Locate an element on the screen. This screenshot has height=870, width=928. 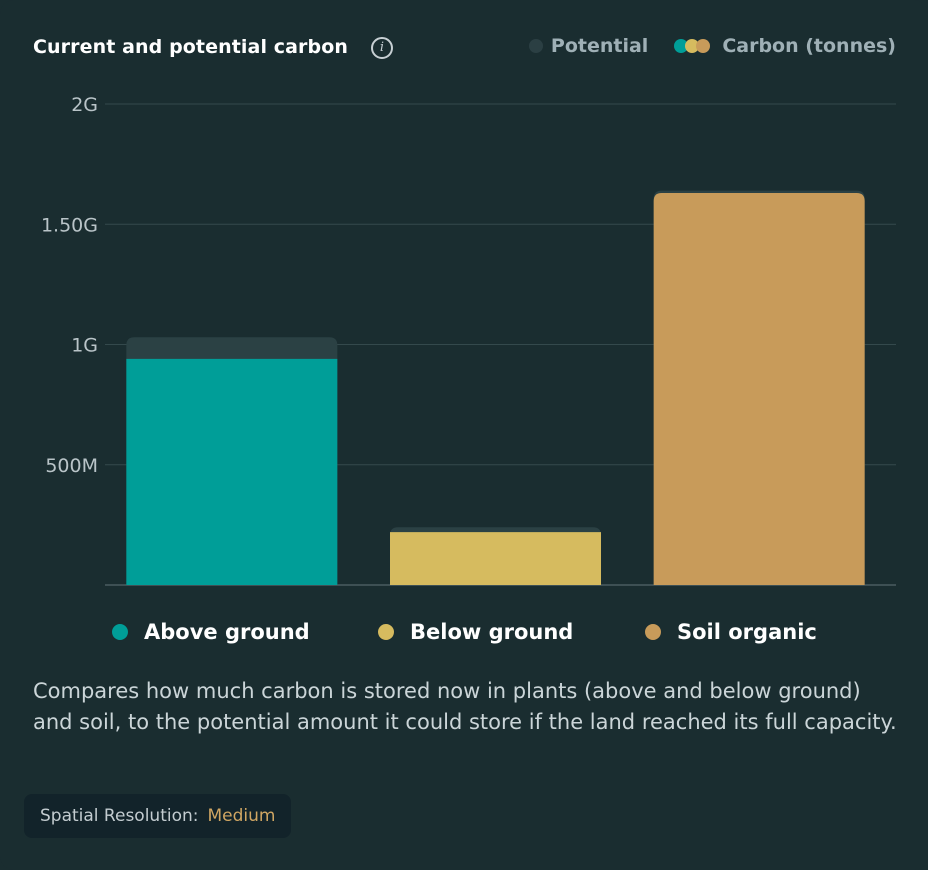
below-ground-dot is located at coordinates (386, 632).